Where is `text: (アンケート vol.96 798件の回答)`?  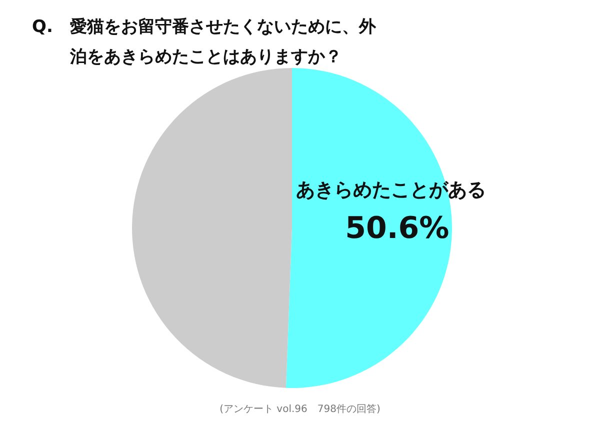
text: (アンケート vol.96 798件の回答) is located at coordinates (300, 409).